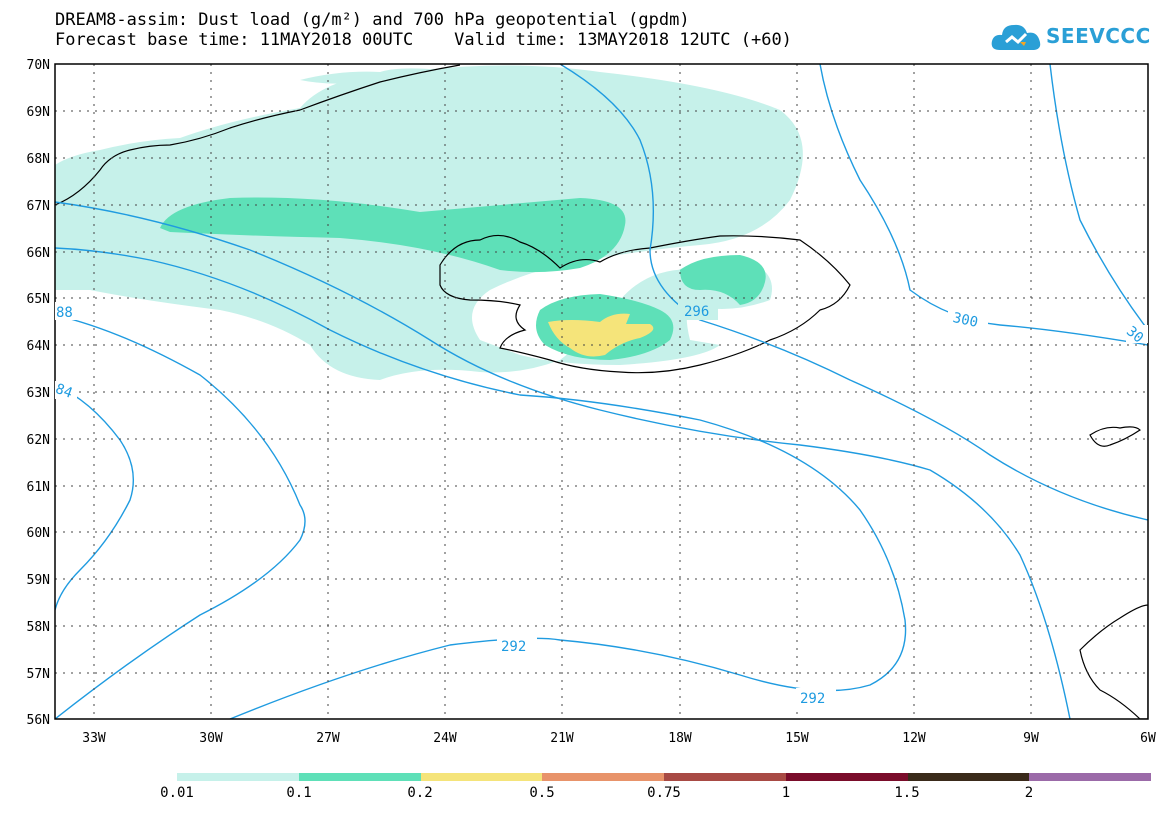 The image size is (1175, 815). What do you see at coordinates (1098, 36) in the screenshot?
I see `logo-text: SEEVCCC` at bounding box center [1098, 36].